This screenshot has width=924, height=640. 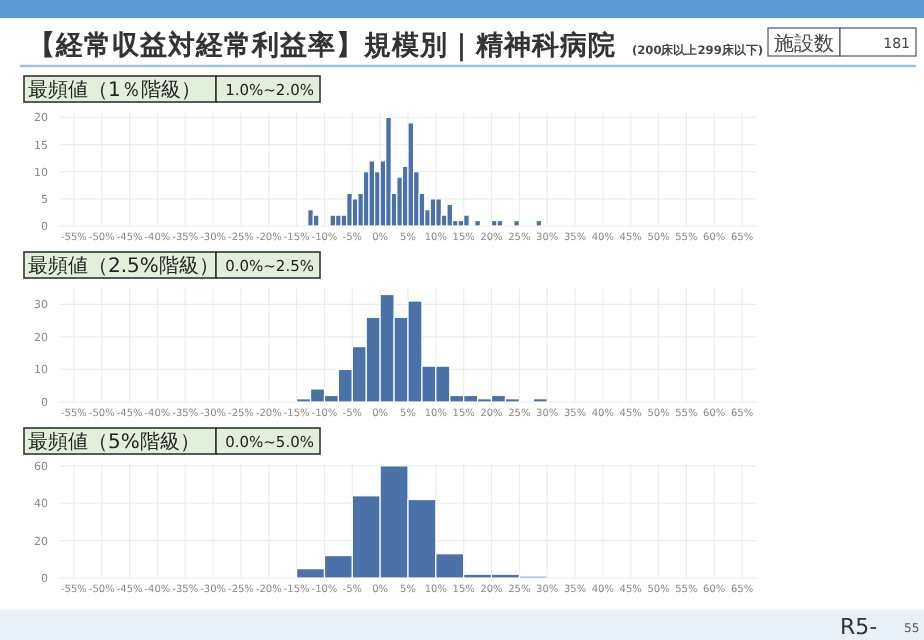 I want to click on text: 最頻値（2.5%階級）, so click(x=123, y=266).